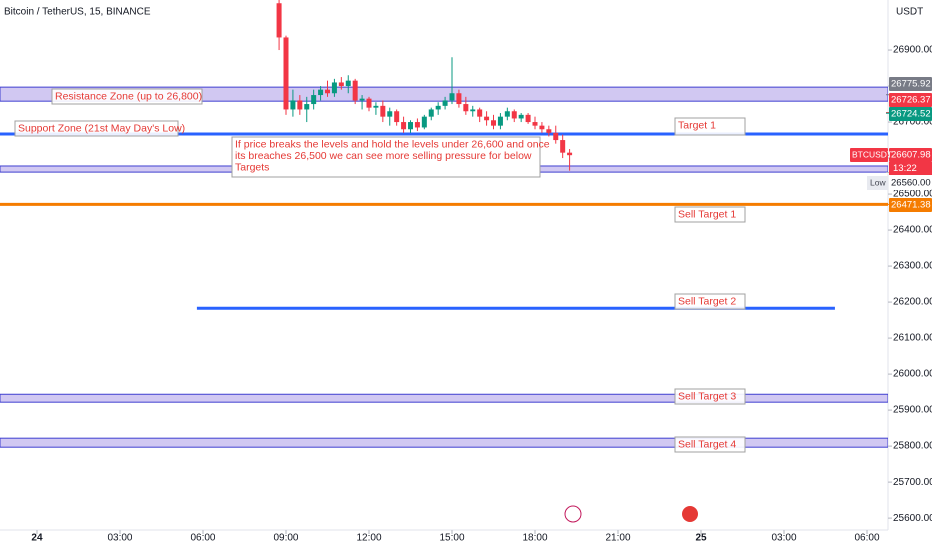 Image resolution: width=932 pixels, height=550 pixels. What do you see at coordinates (912, 374) in the screenshot?
I see `y-tick-label: 26000.00` at bounding box center [912, 374].